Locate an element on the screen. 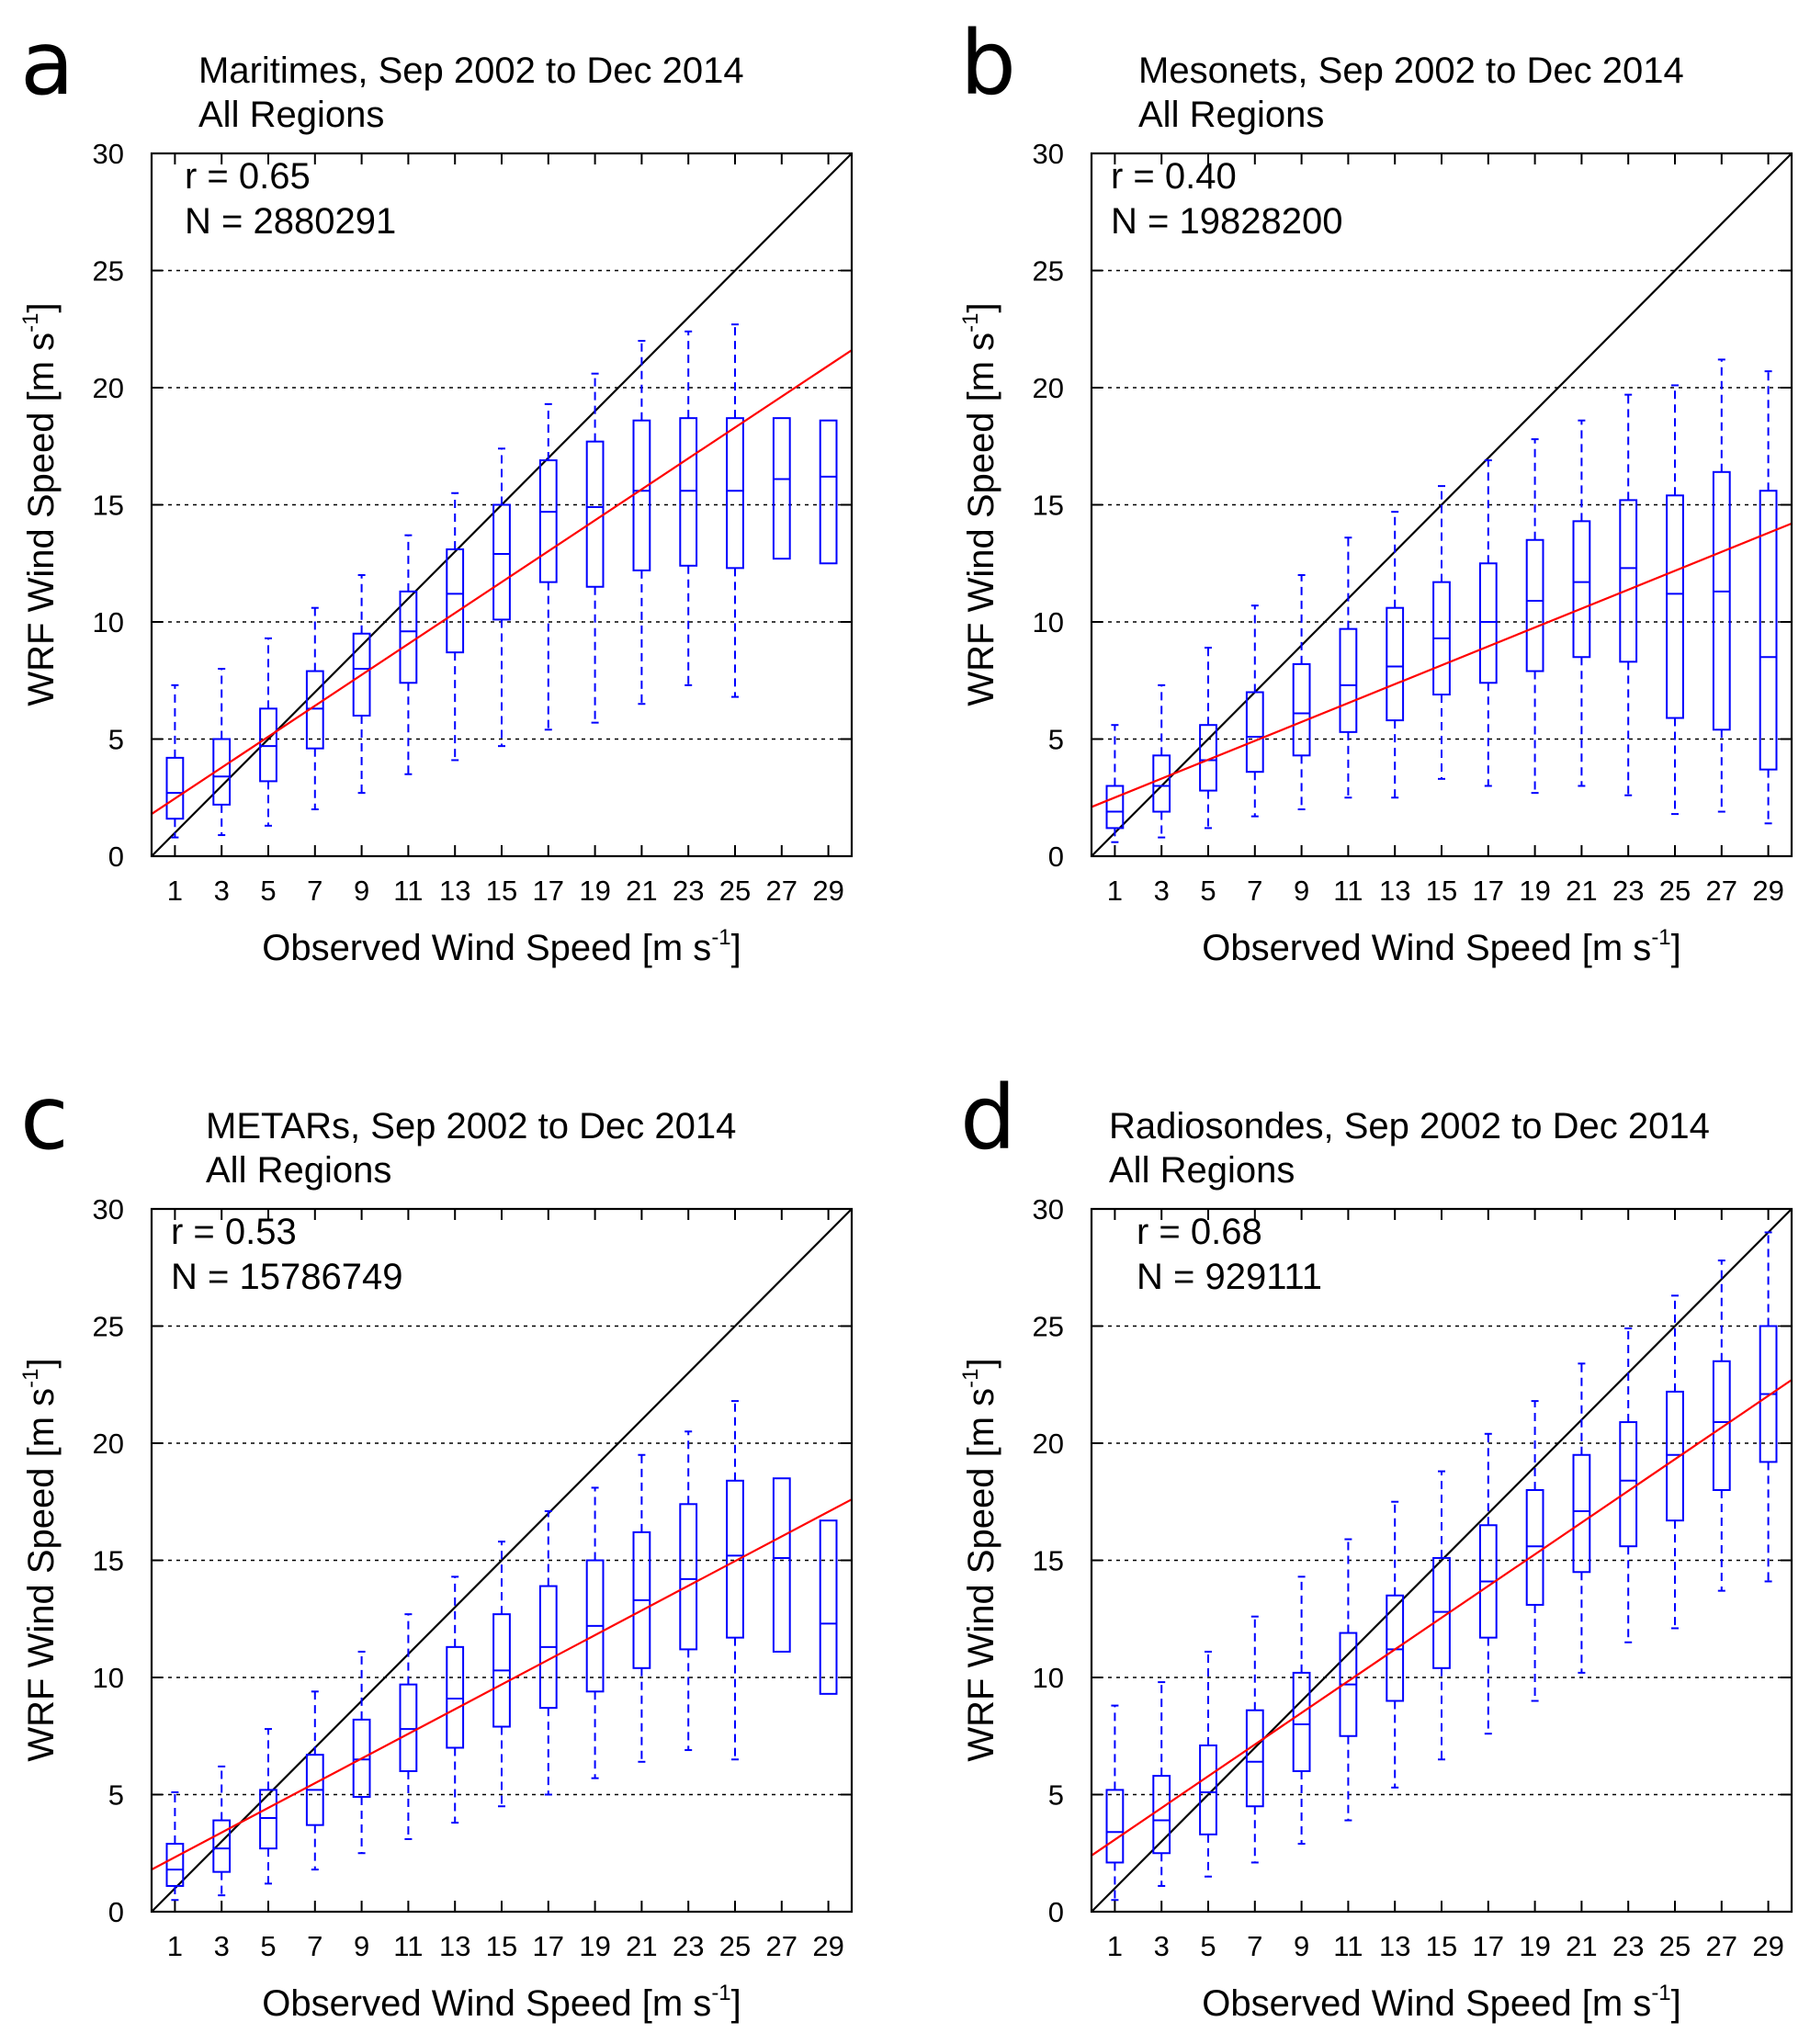 Image resolution: width=1810 pixels, height=2044 pixels. x-tick-label: 23 is located at coordinates (688, 1946).